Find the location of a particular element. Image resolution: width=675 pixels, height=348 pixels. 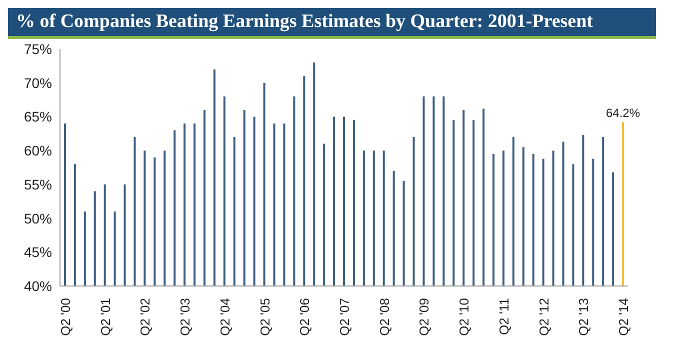

x-tick-label: Q2 '01 is located at coordinates (105, 317).